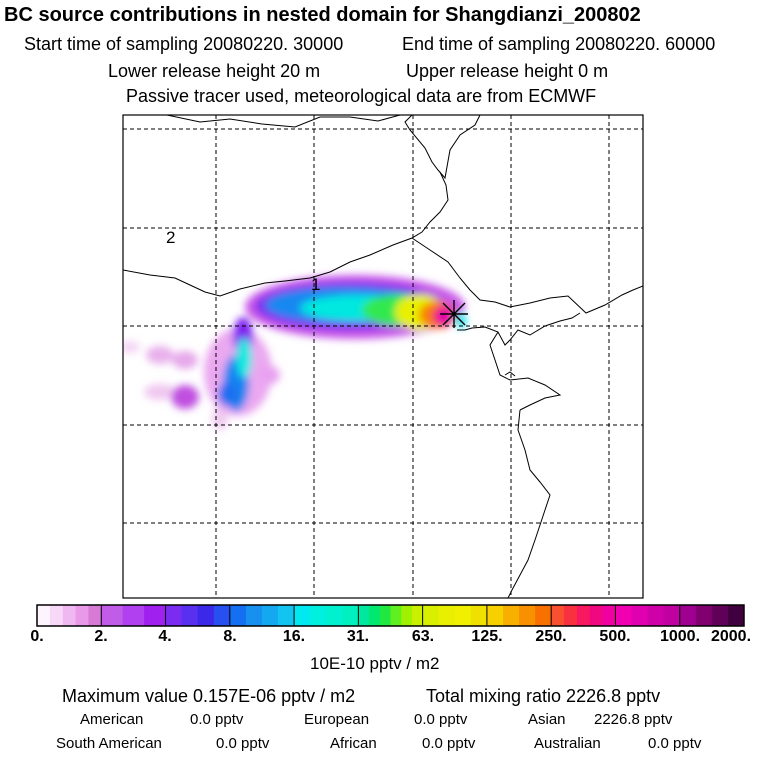 The height and width of the screenshot is (768, 768). I want to click on region-label-australian: Australian, so click(567, 743).